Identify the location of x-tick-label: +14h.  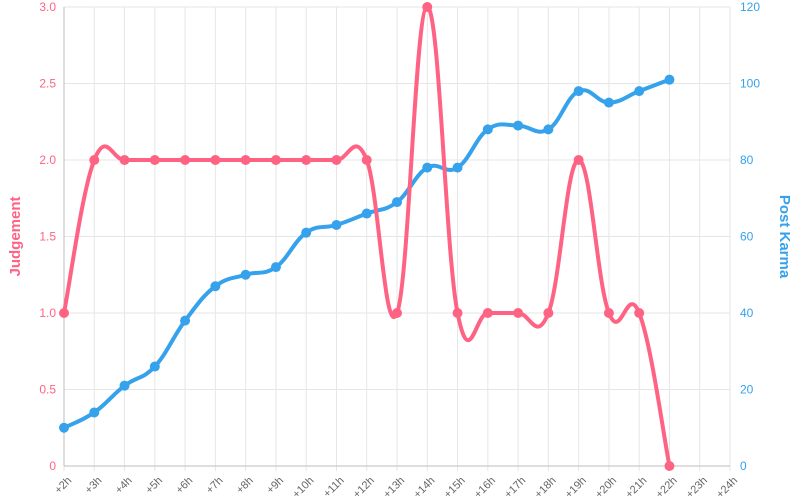
(424, 487).